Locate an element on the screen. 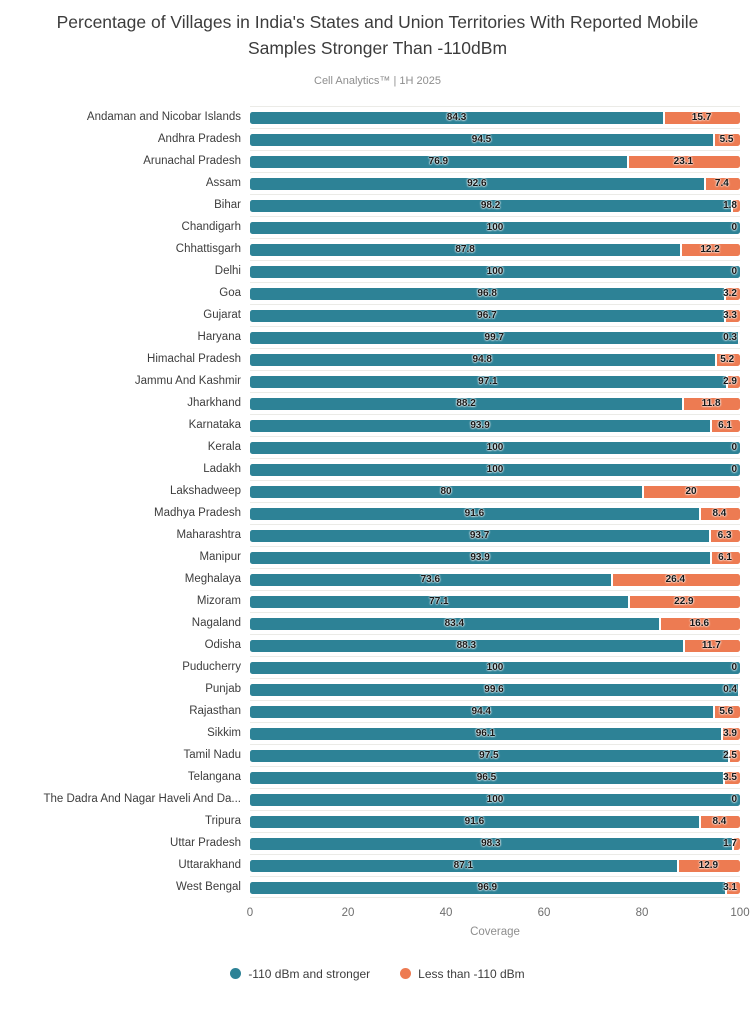 This screenshot has height=1024, width=755. y-axis-label: Andaman and Nicobar Islands is located at coordinates (163, 116).